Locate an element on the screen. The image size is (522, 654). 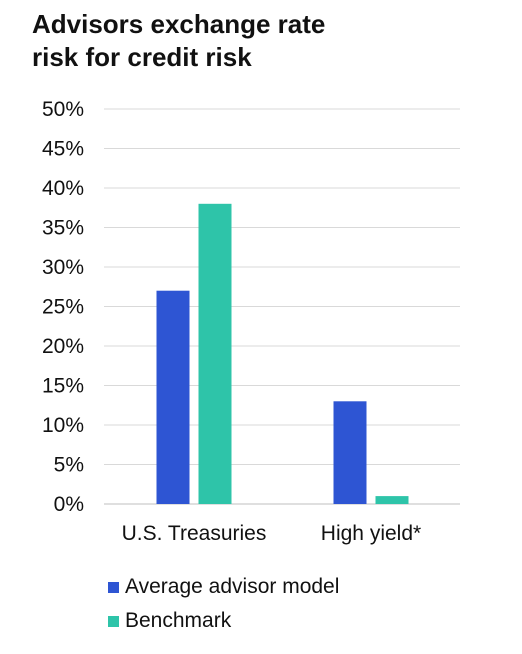
chart-title-line-1: Advisors exchange rate is located at coordinates (179, 24).